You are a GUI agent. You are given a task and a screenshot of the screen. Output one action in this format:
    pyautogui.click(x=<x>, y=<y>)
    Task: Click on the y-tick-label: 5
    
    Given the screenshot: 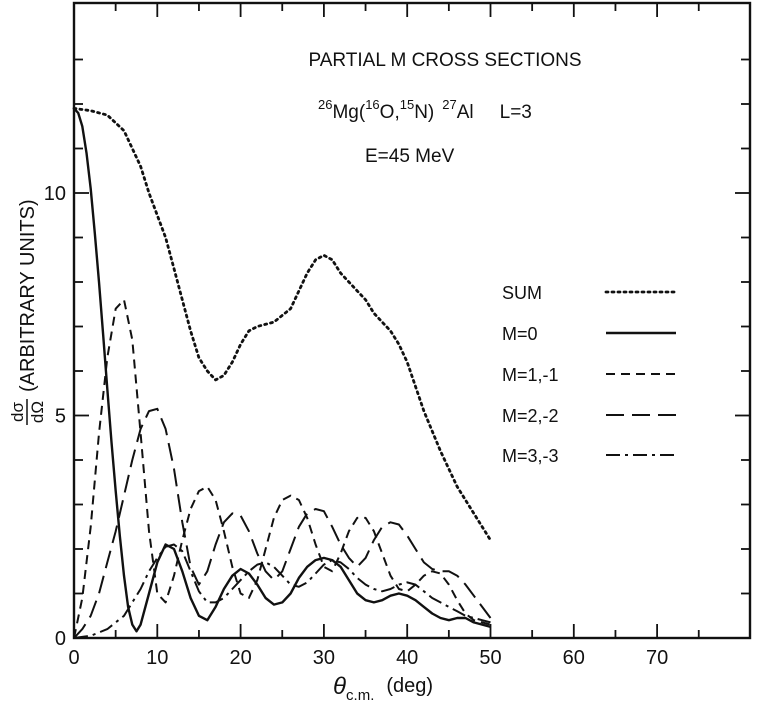 What is the action you would take?
    pyautogui.click(x=60, y=417)
    